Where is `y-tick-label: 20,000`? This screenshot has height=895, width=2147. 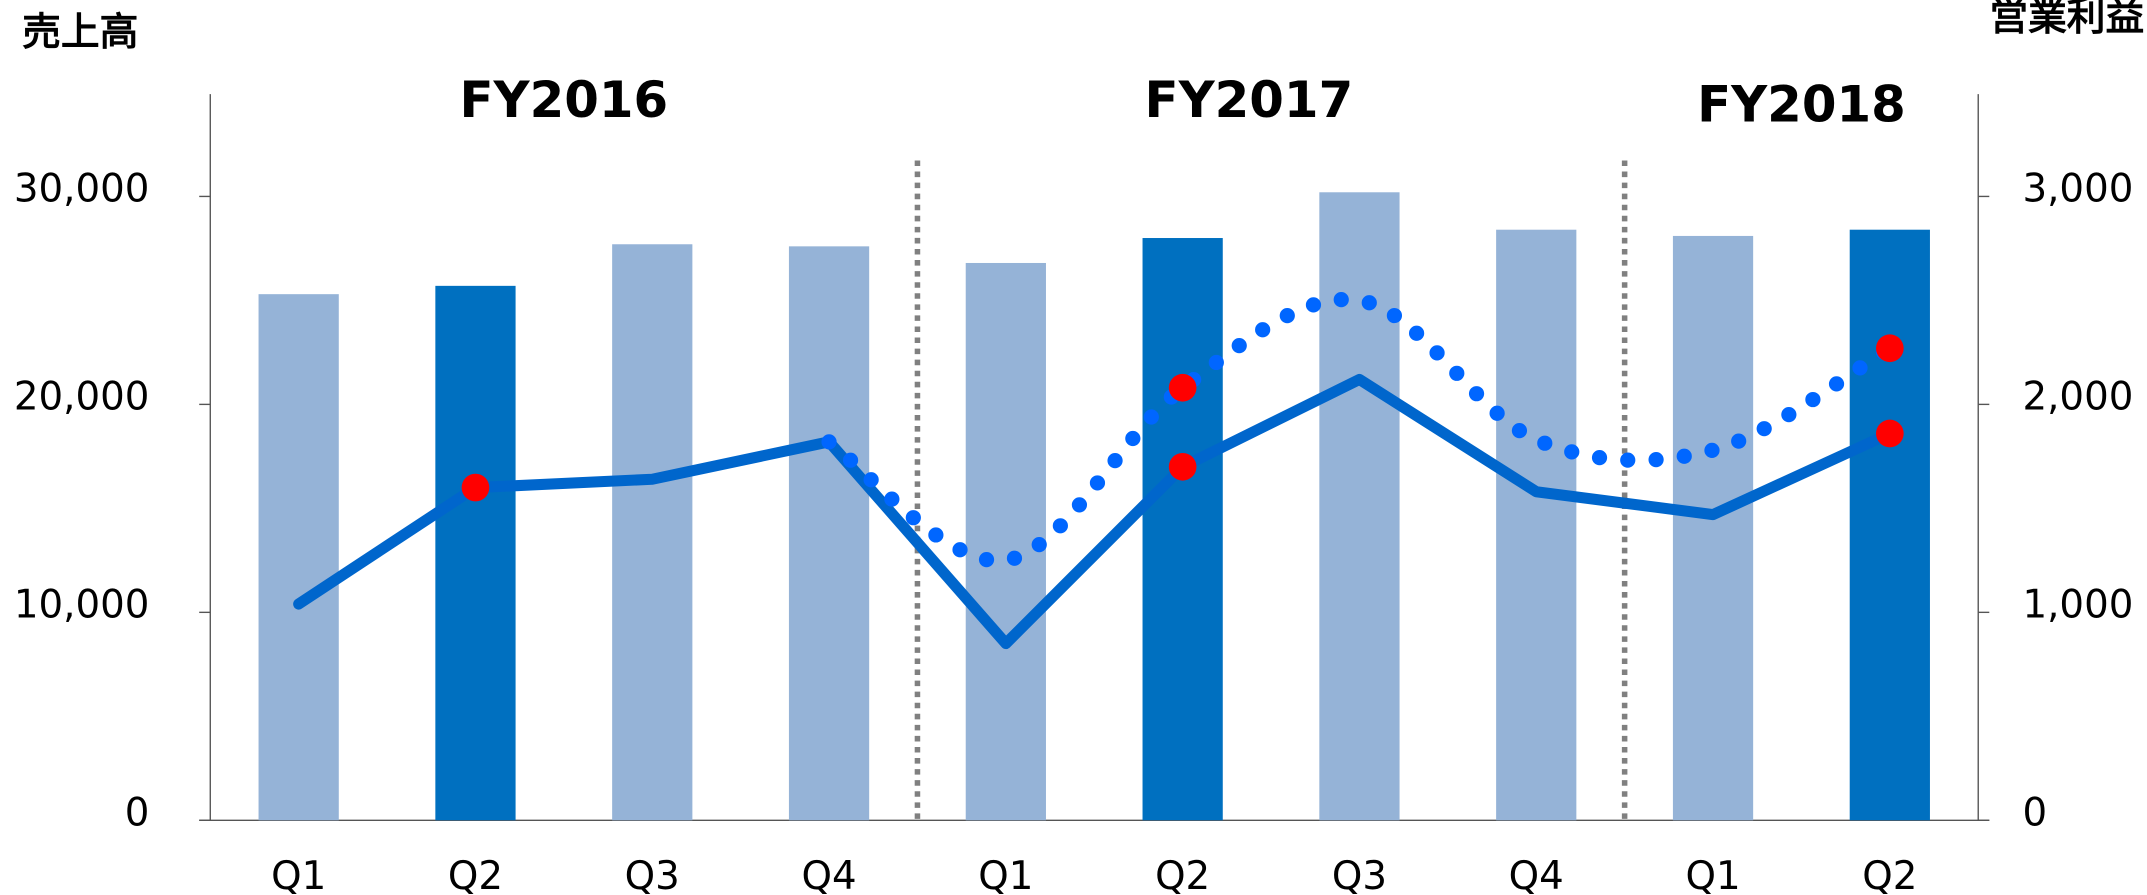 y-tick-label: 20,000 is located at coordinates (81, 396).